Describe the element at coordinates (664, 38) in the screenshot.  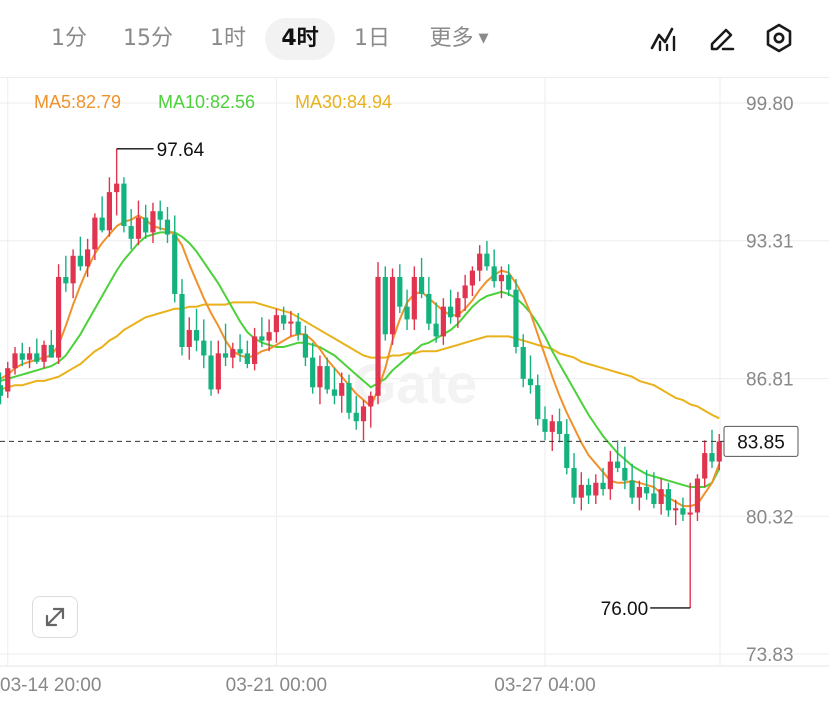
I see `indicator-icon` at that location.